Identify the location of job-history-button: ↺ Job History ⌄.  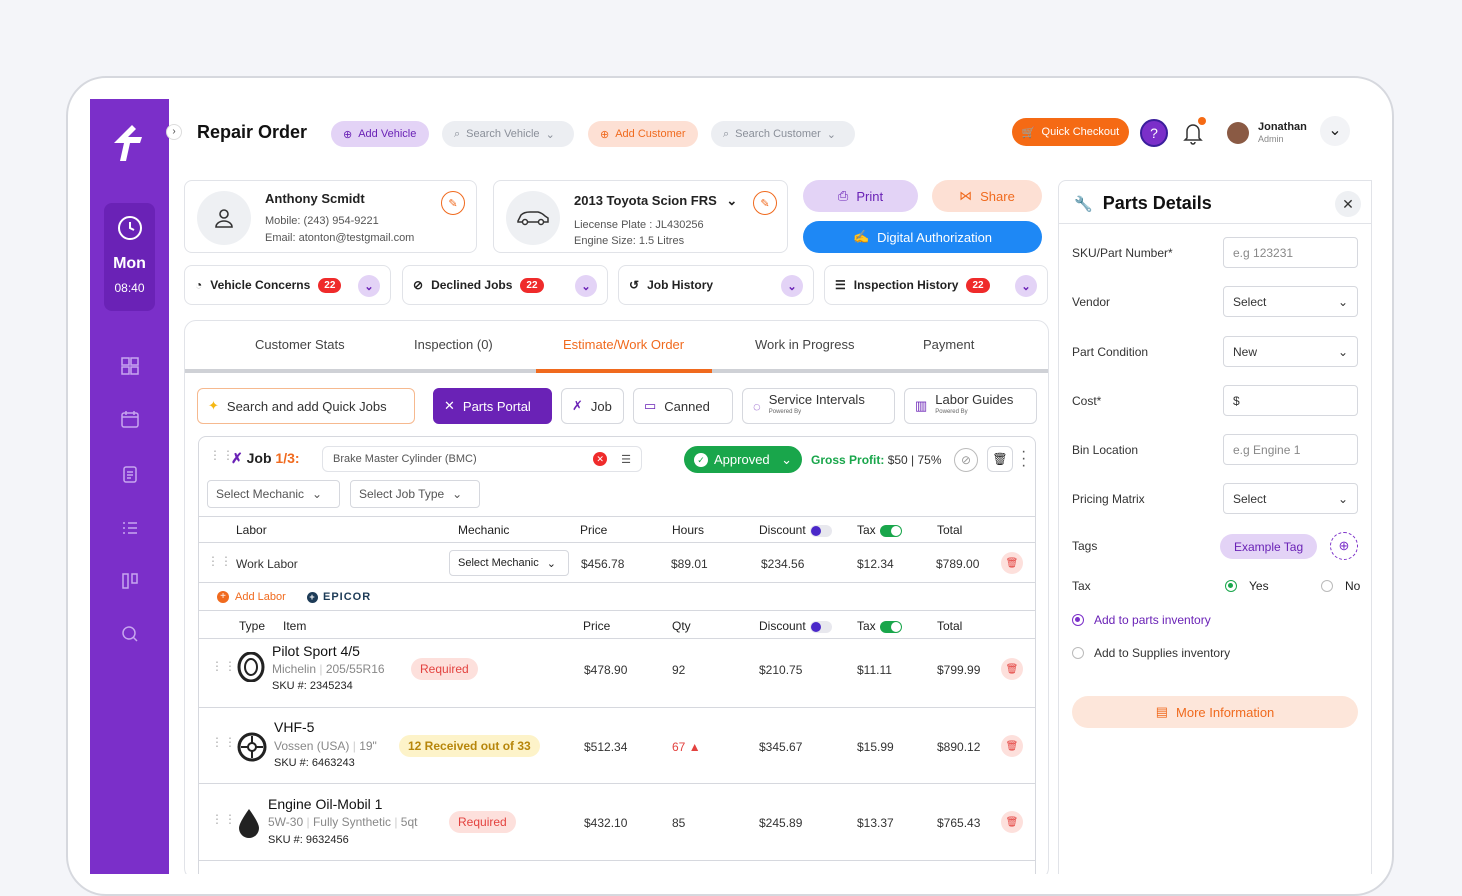
(716, 285).